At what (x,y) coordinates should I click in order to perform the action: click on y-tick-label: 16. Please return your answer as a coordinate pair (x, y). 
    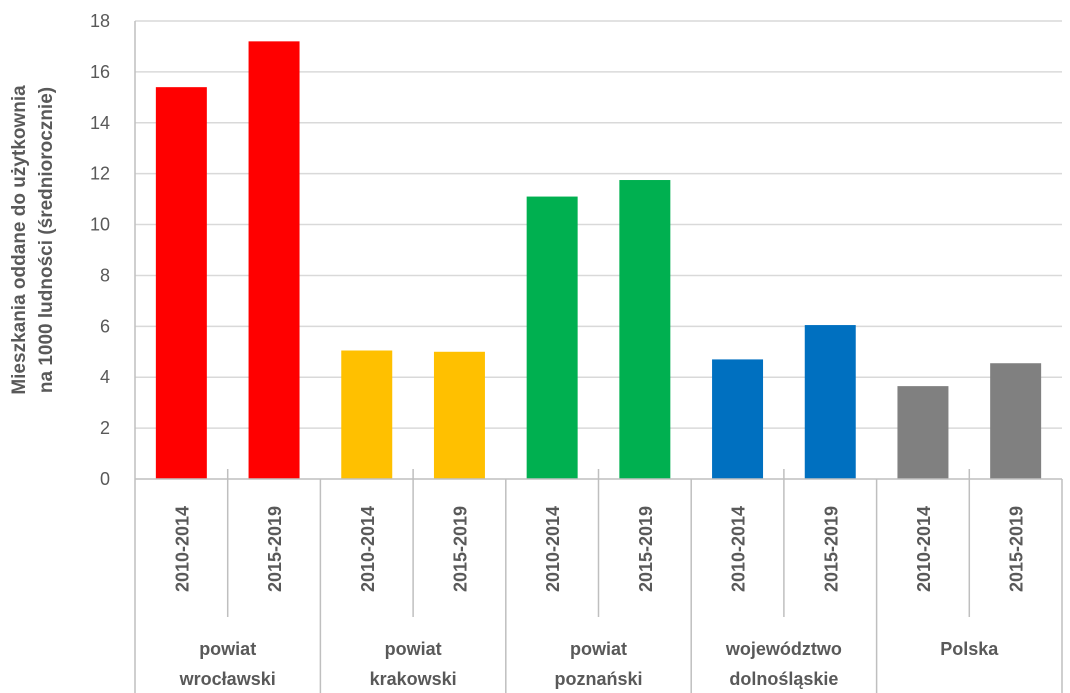
    Looking at the image, I should click on (100, 72).